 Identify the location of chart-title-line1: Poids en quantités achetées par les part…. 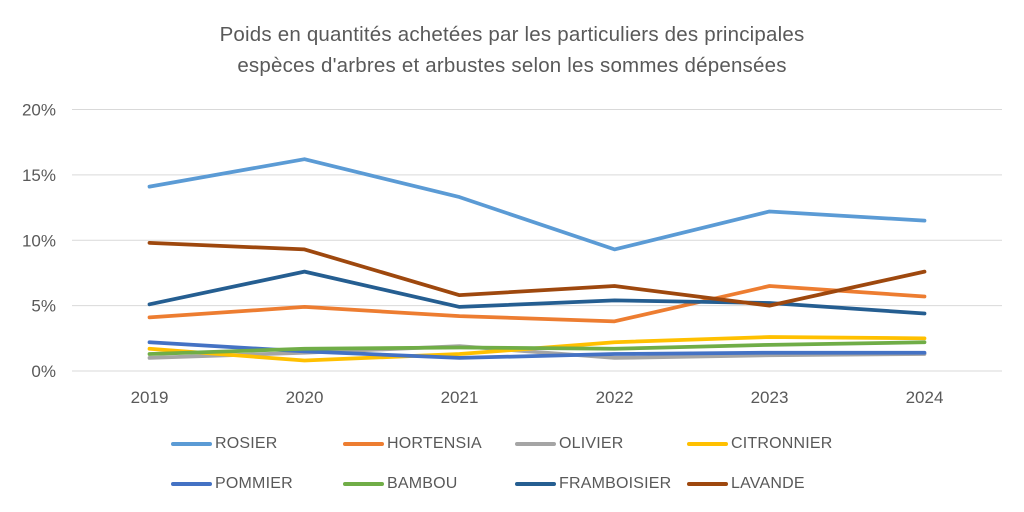
(512, 34).